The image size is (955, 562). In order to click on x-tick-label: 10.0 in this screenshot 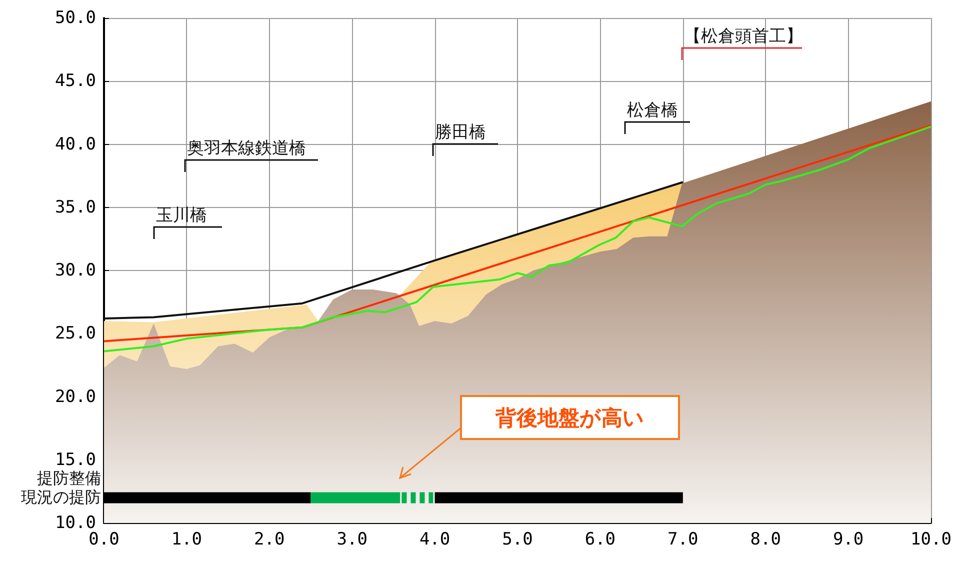, I will do `click(931, 540)`.